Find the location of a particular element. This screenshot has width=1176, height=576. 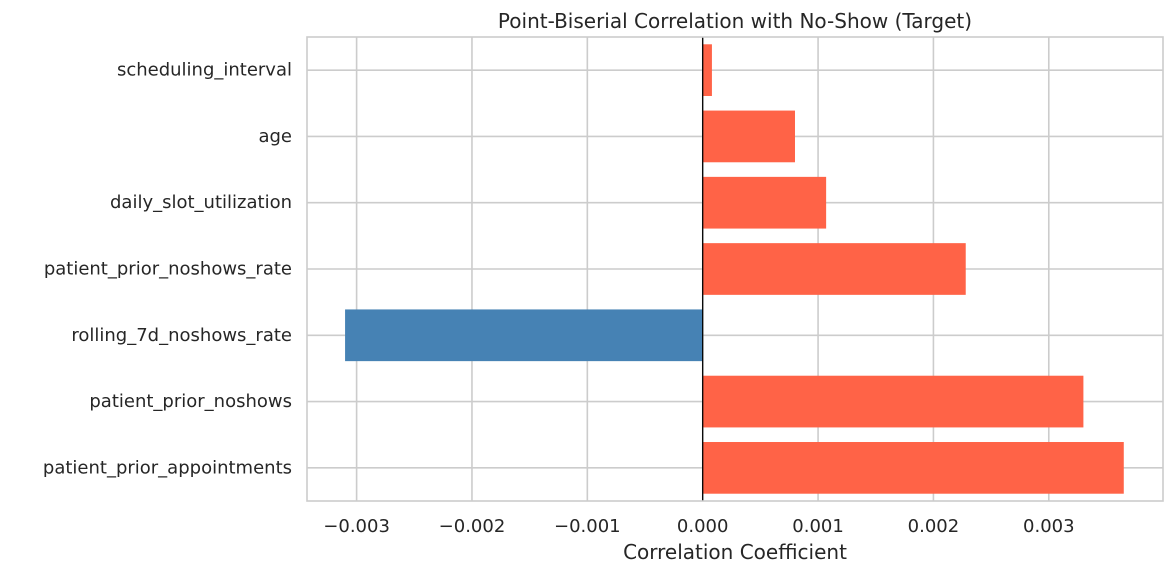

bar-daily-slot-utilization is located at coordinates (764, 202).